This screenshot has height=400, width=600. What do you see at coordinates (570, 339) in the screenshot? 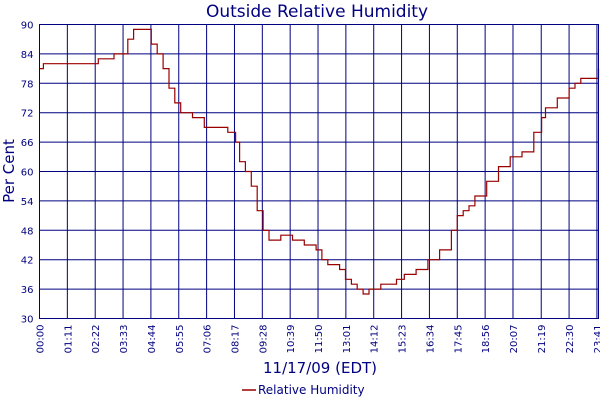
I see `x-tick-label: 22:30` at bounding box center [570, 339].